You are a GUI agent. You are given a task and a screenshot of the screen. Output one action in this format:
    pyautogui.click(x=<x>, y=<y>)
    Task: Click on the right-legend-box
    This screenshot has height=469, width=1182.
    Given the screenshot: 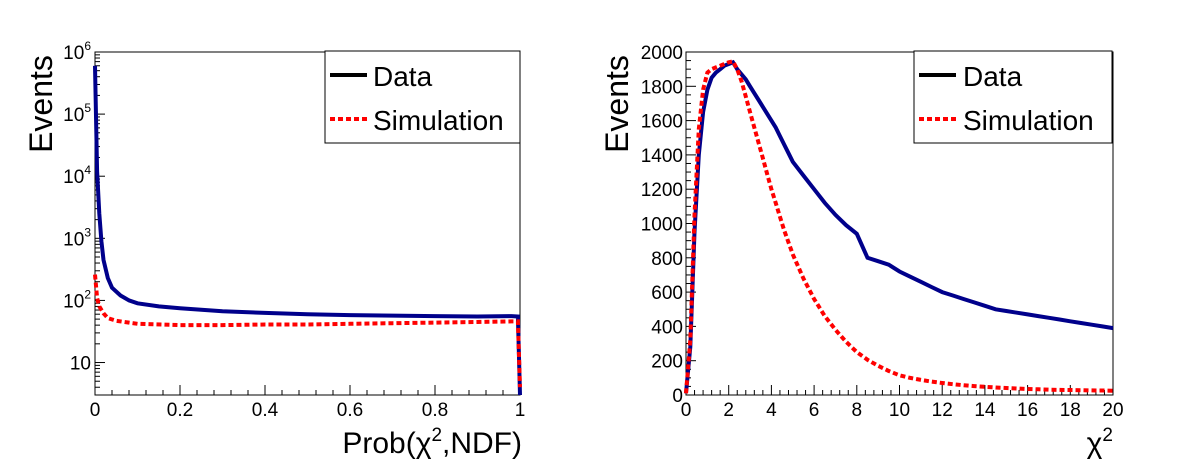 What is the action you would take?
    pyautogui.click(x=1013, y=97)
    